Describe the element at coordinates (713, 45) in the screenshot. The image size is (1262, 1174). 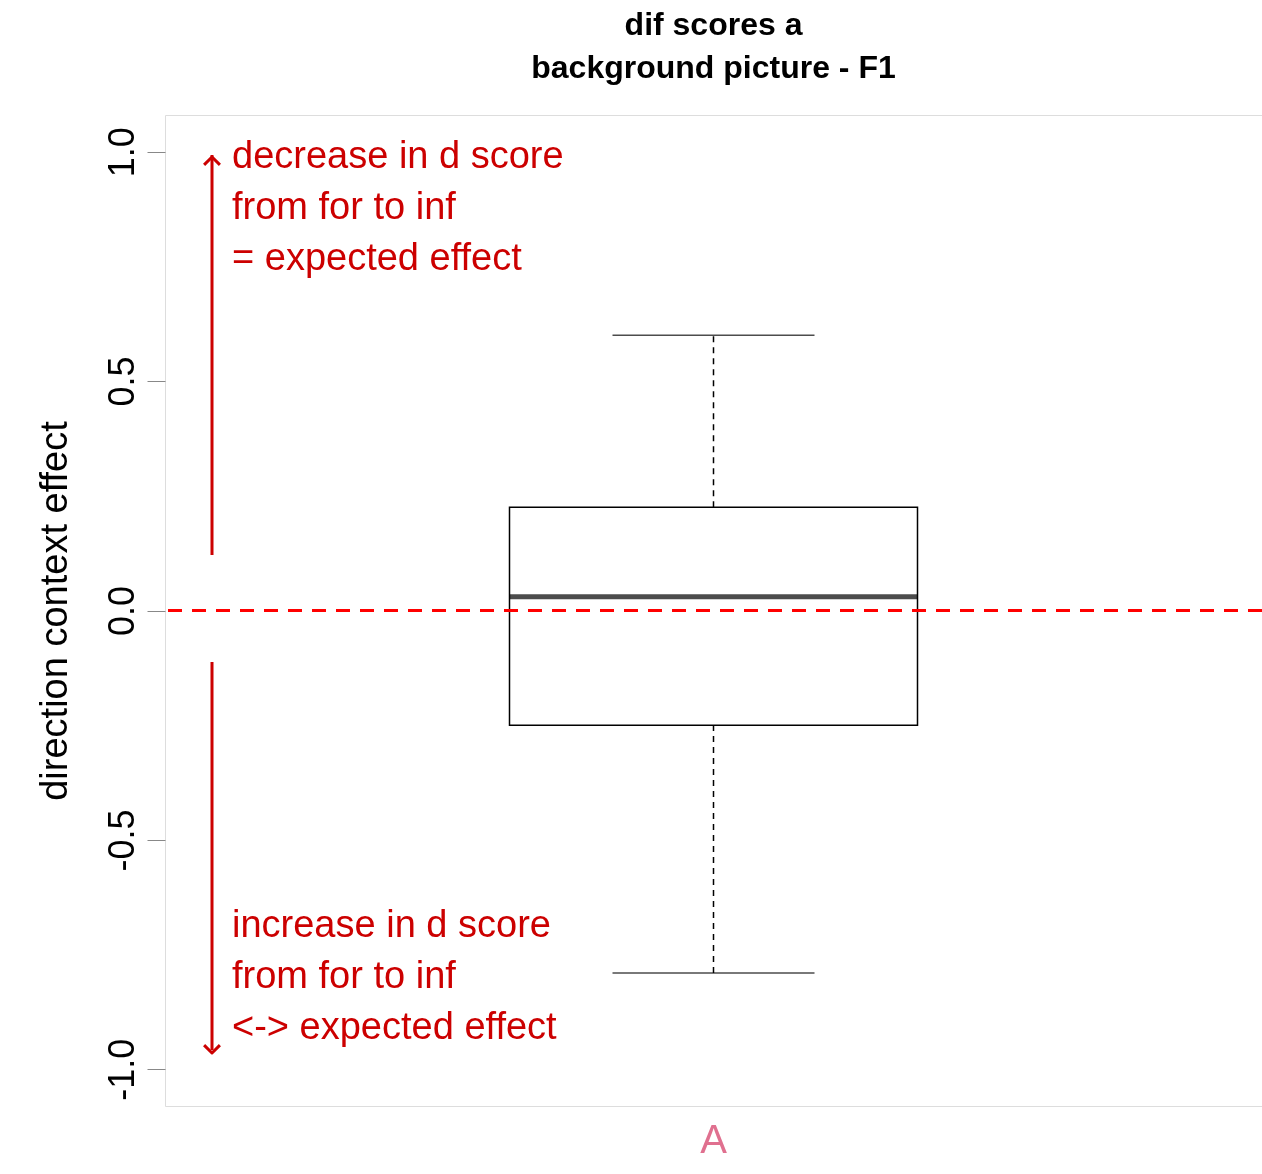
I see `chart-title: dif scores a background picture - F1` at that location.